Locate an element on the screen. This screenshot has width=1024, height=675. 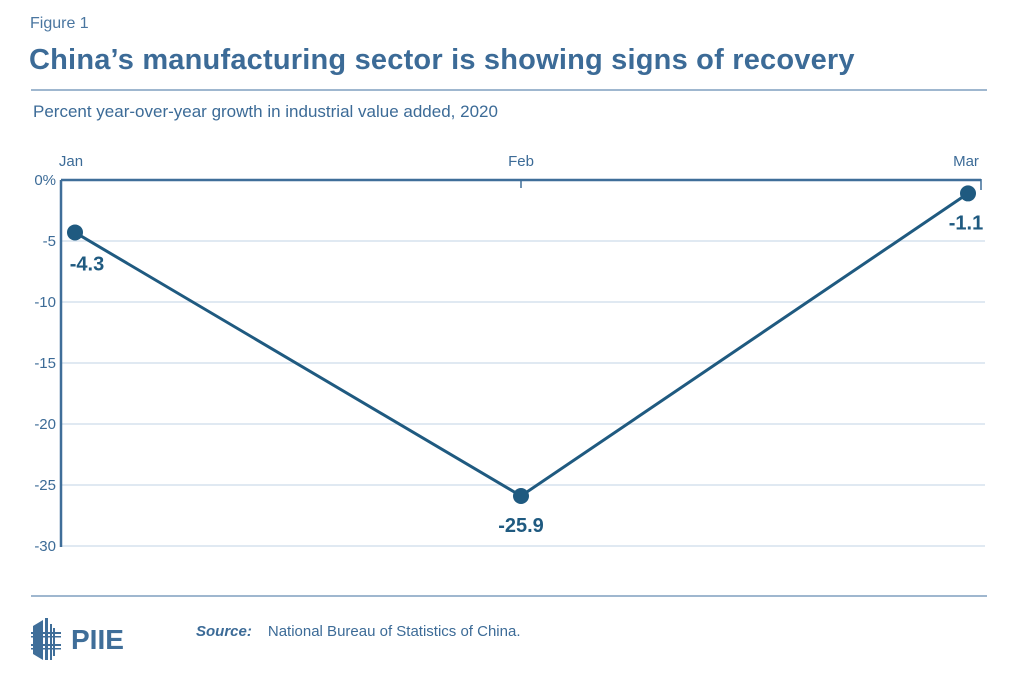
x-tick-label: Jan is located at coordinates (71, 161).